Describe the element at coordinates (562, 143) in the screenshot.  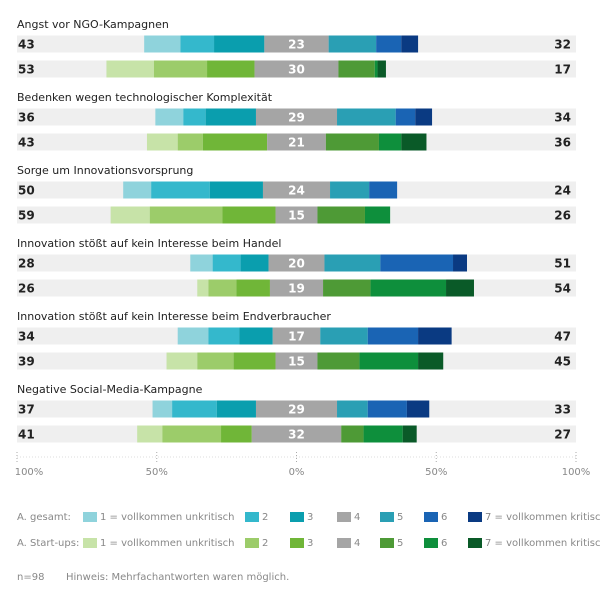
I see `right-total: 36` at that location.